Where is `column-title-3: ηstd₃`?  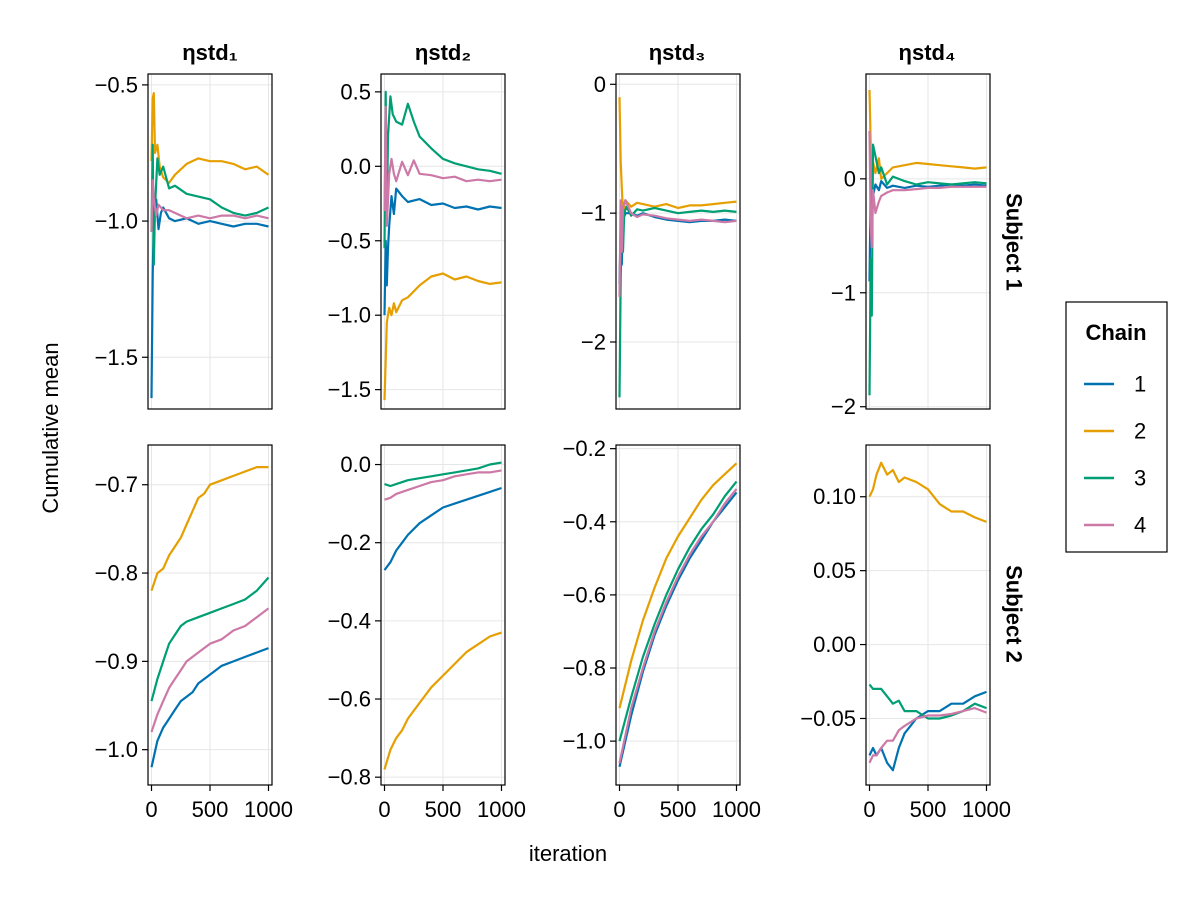 column-title-3: ηstd₃ is located at coordinates (677, 52).